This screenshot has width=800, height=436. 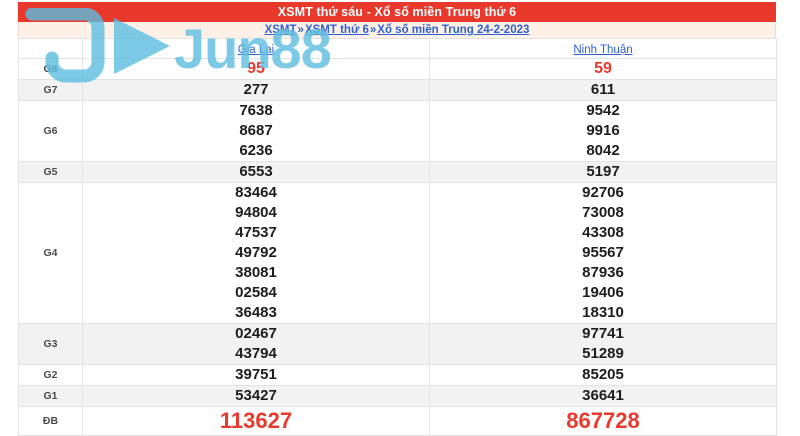 I want to click on page-title-bar: XSMT thứ sáu - Xổ số miền Trung thứ 6, so click(x=397, y=12).